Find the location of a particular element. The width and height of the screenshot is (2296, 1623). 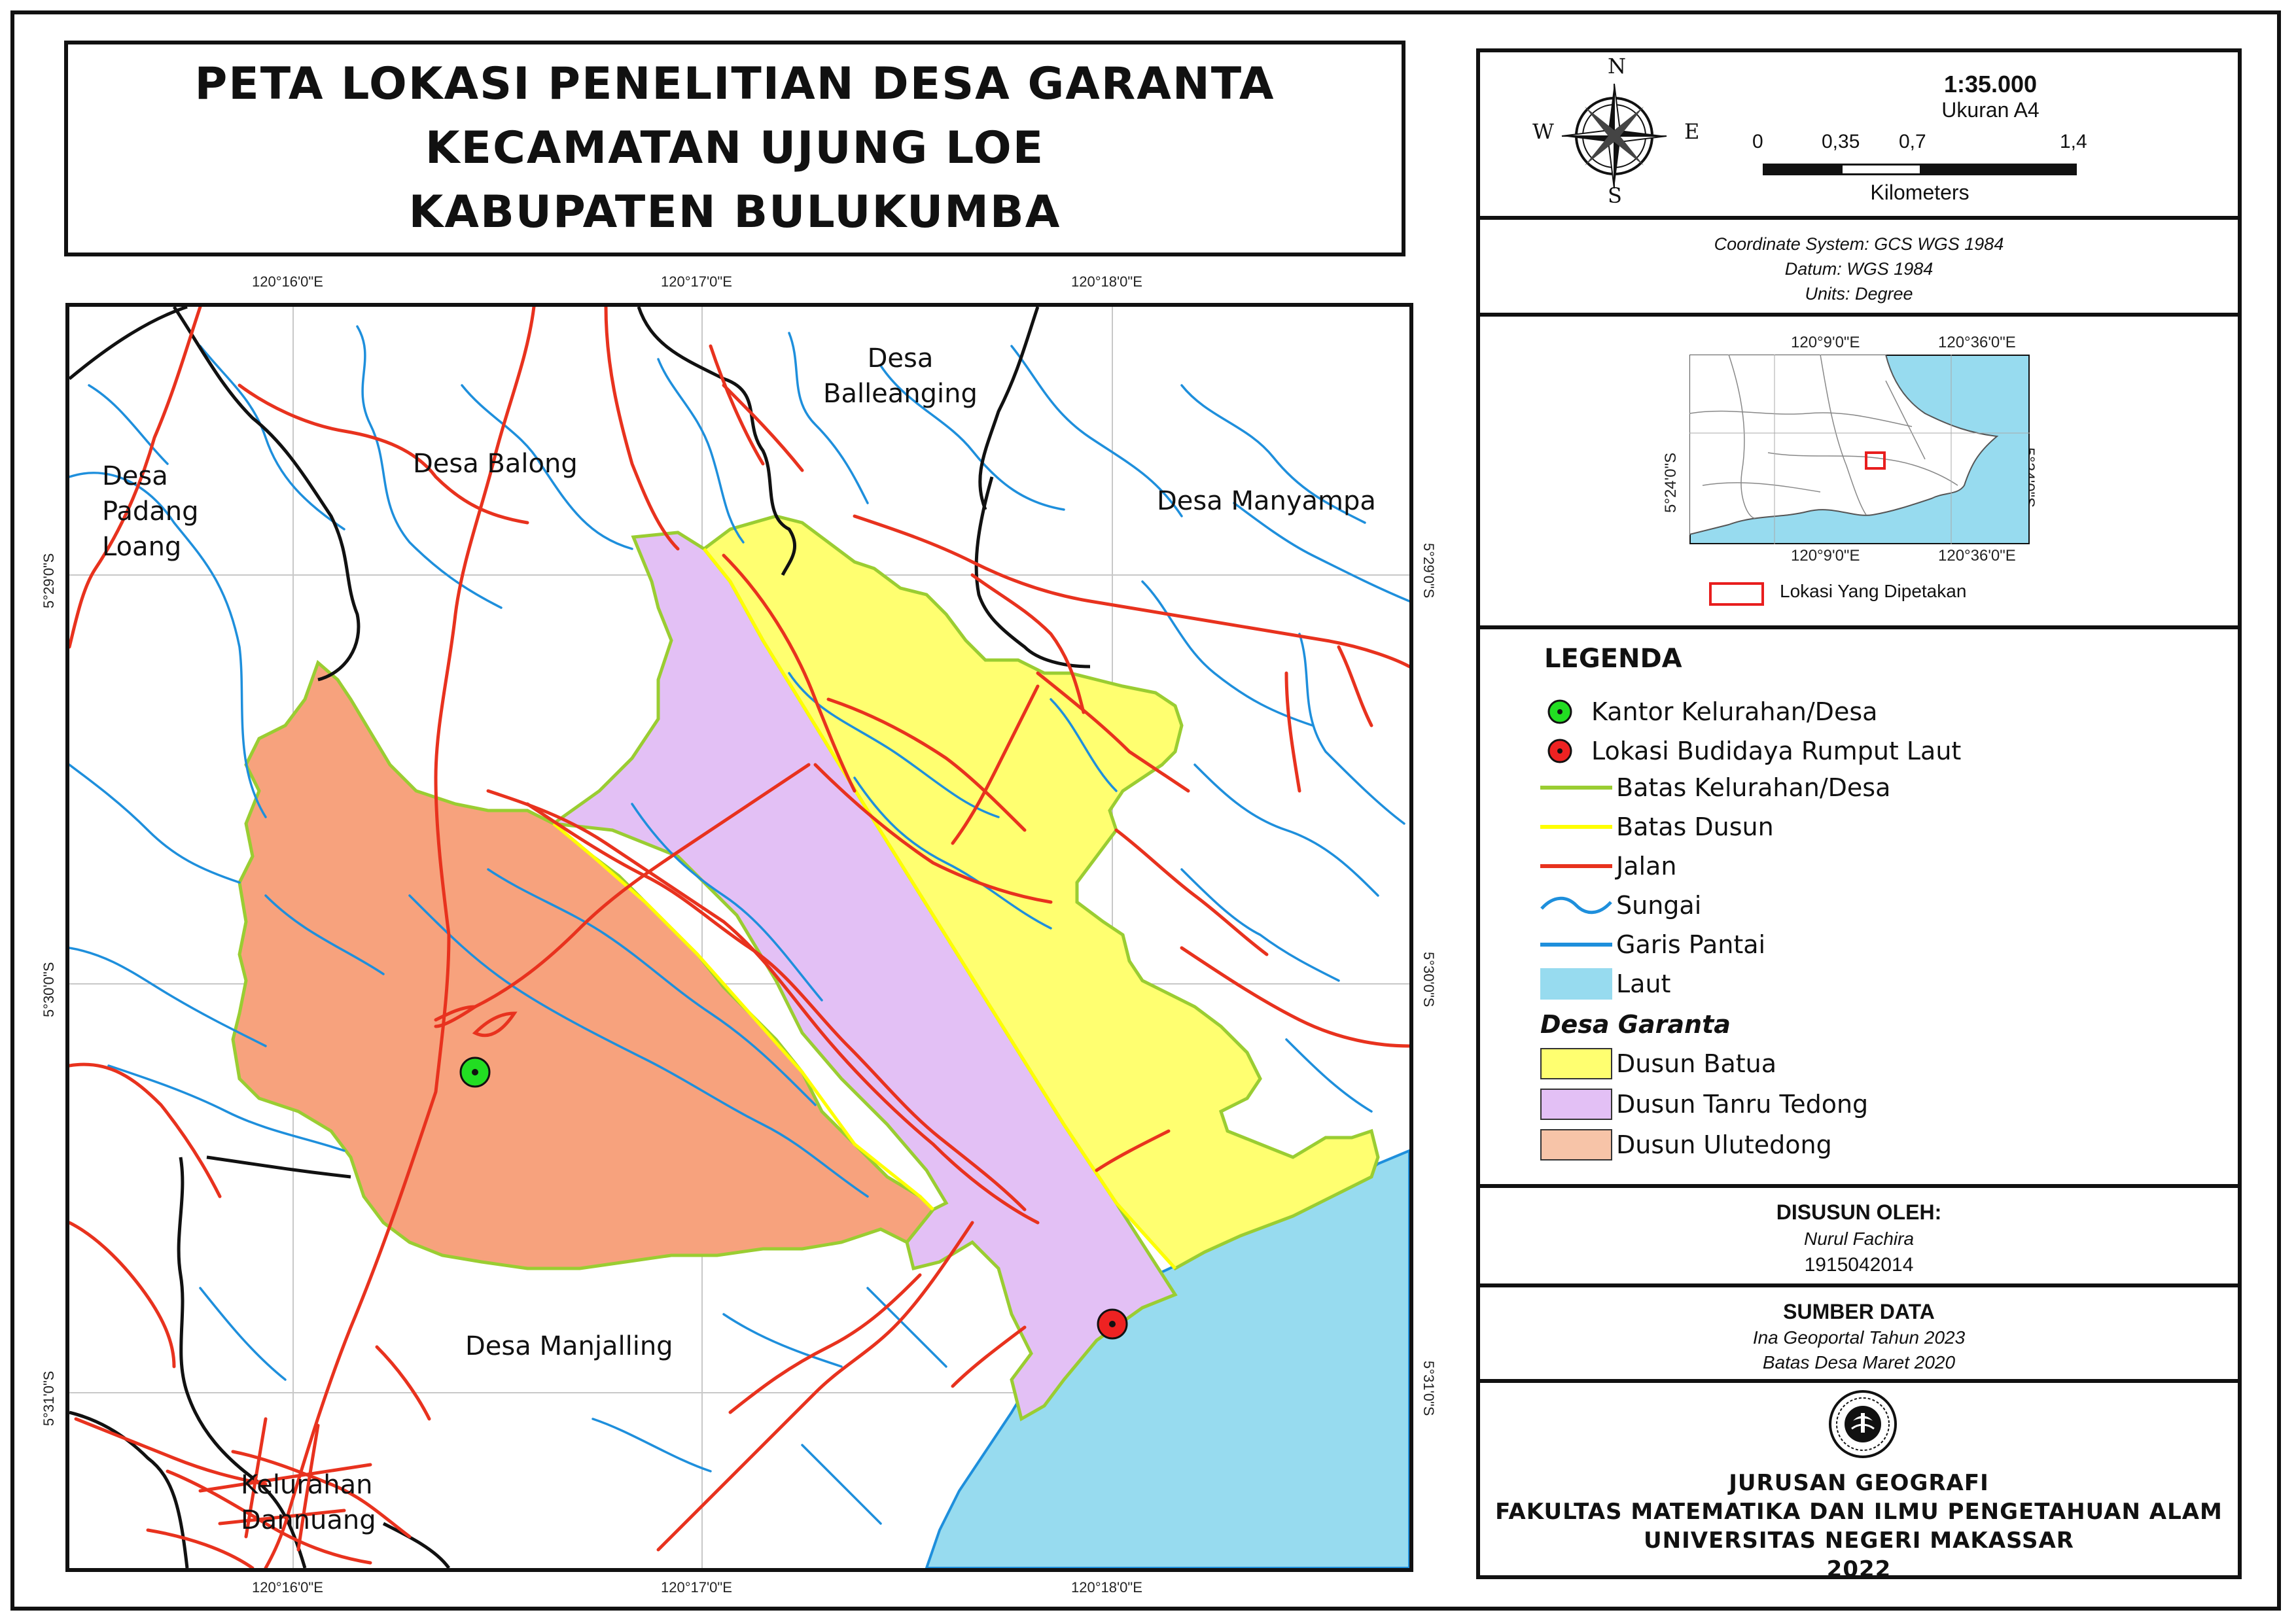

legend-item-sungai: Sungai is located at coordinates (1620, 905).